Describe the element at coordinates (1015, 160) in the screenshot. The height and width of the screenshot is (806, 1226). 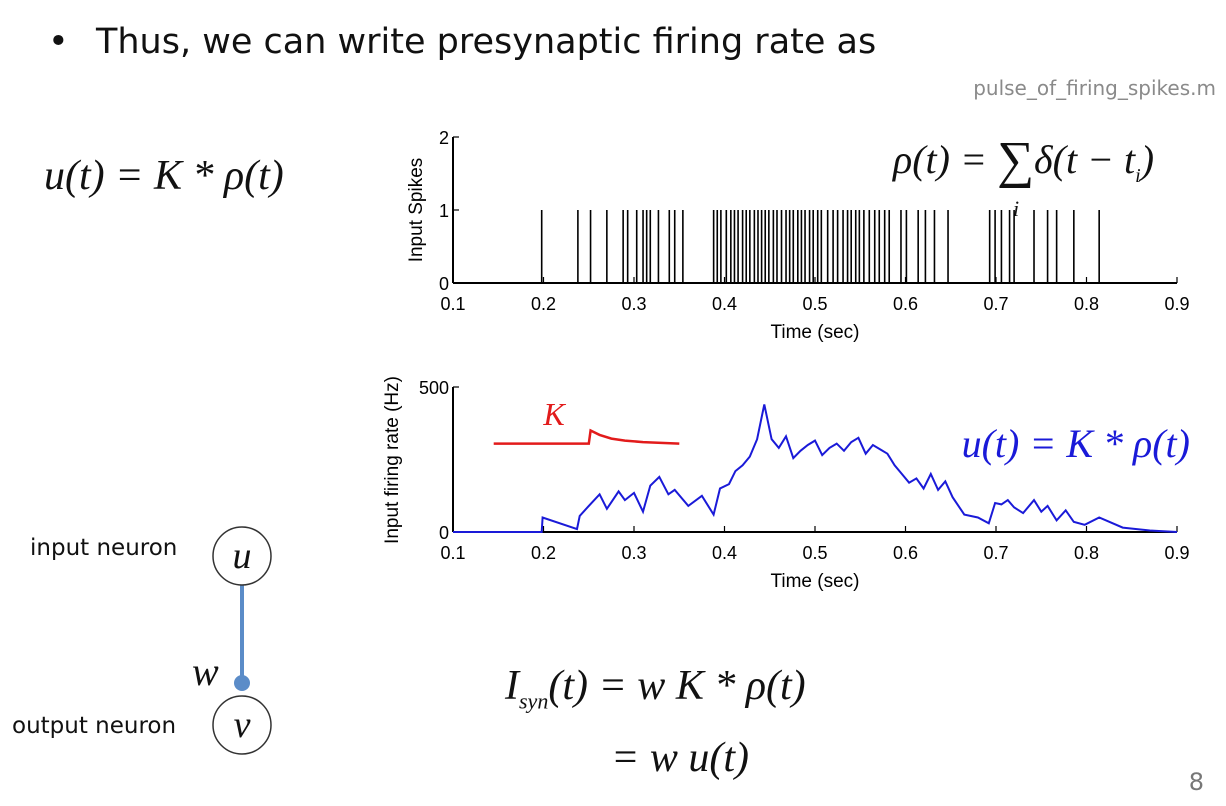
I see `sum-glyph: ∑` at that location.